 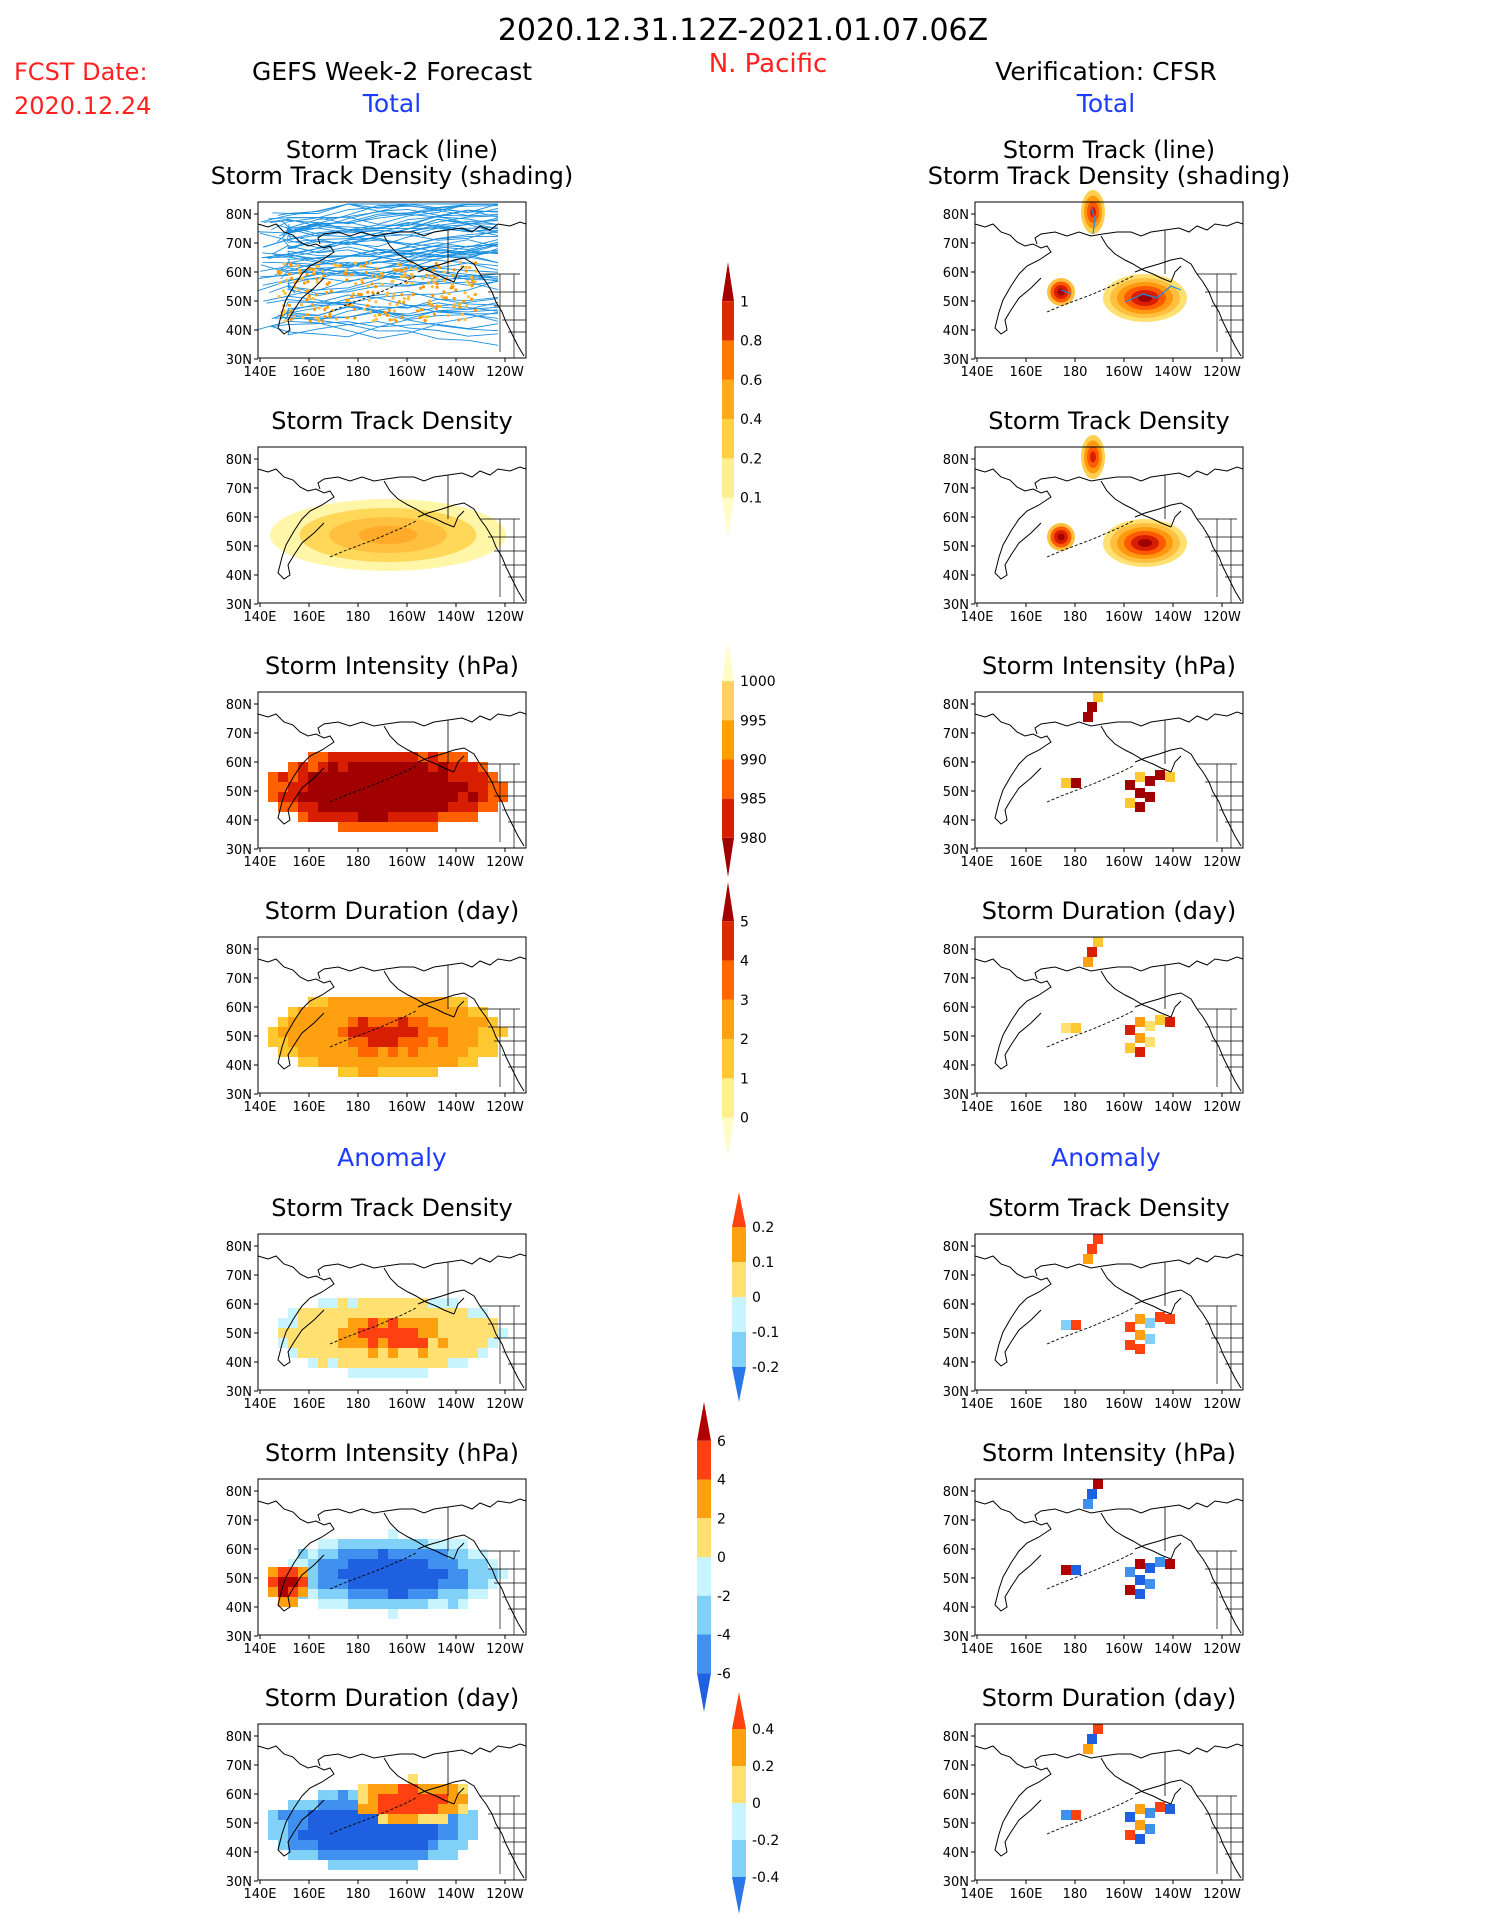 What do you see at coordinates (1160, 1317) in the screenshot?
I see `adensity-cell` at bounding box center [1160, 1317].